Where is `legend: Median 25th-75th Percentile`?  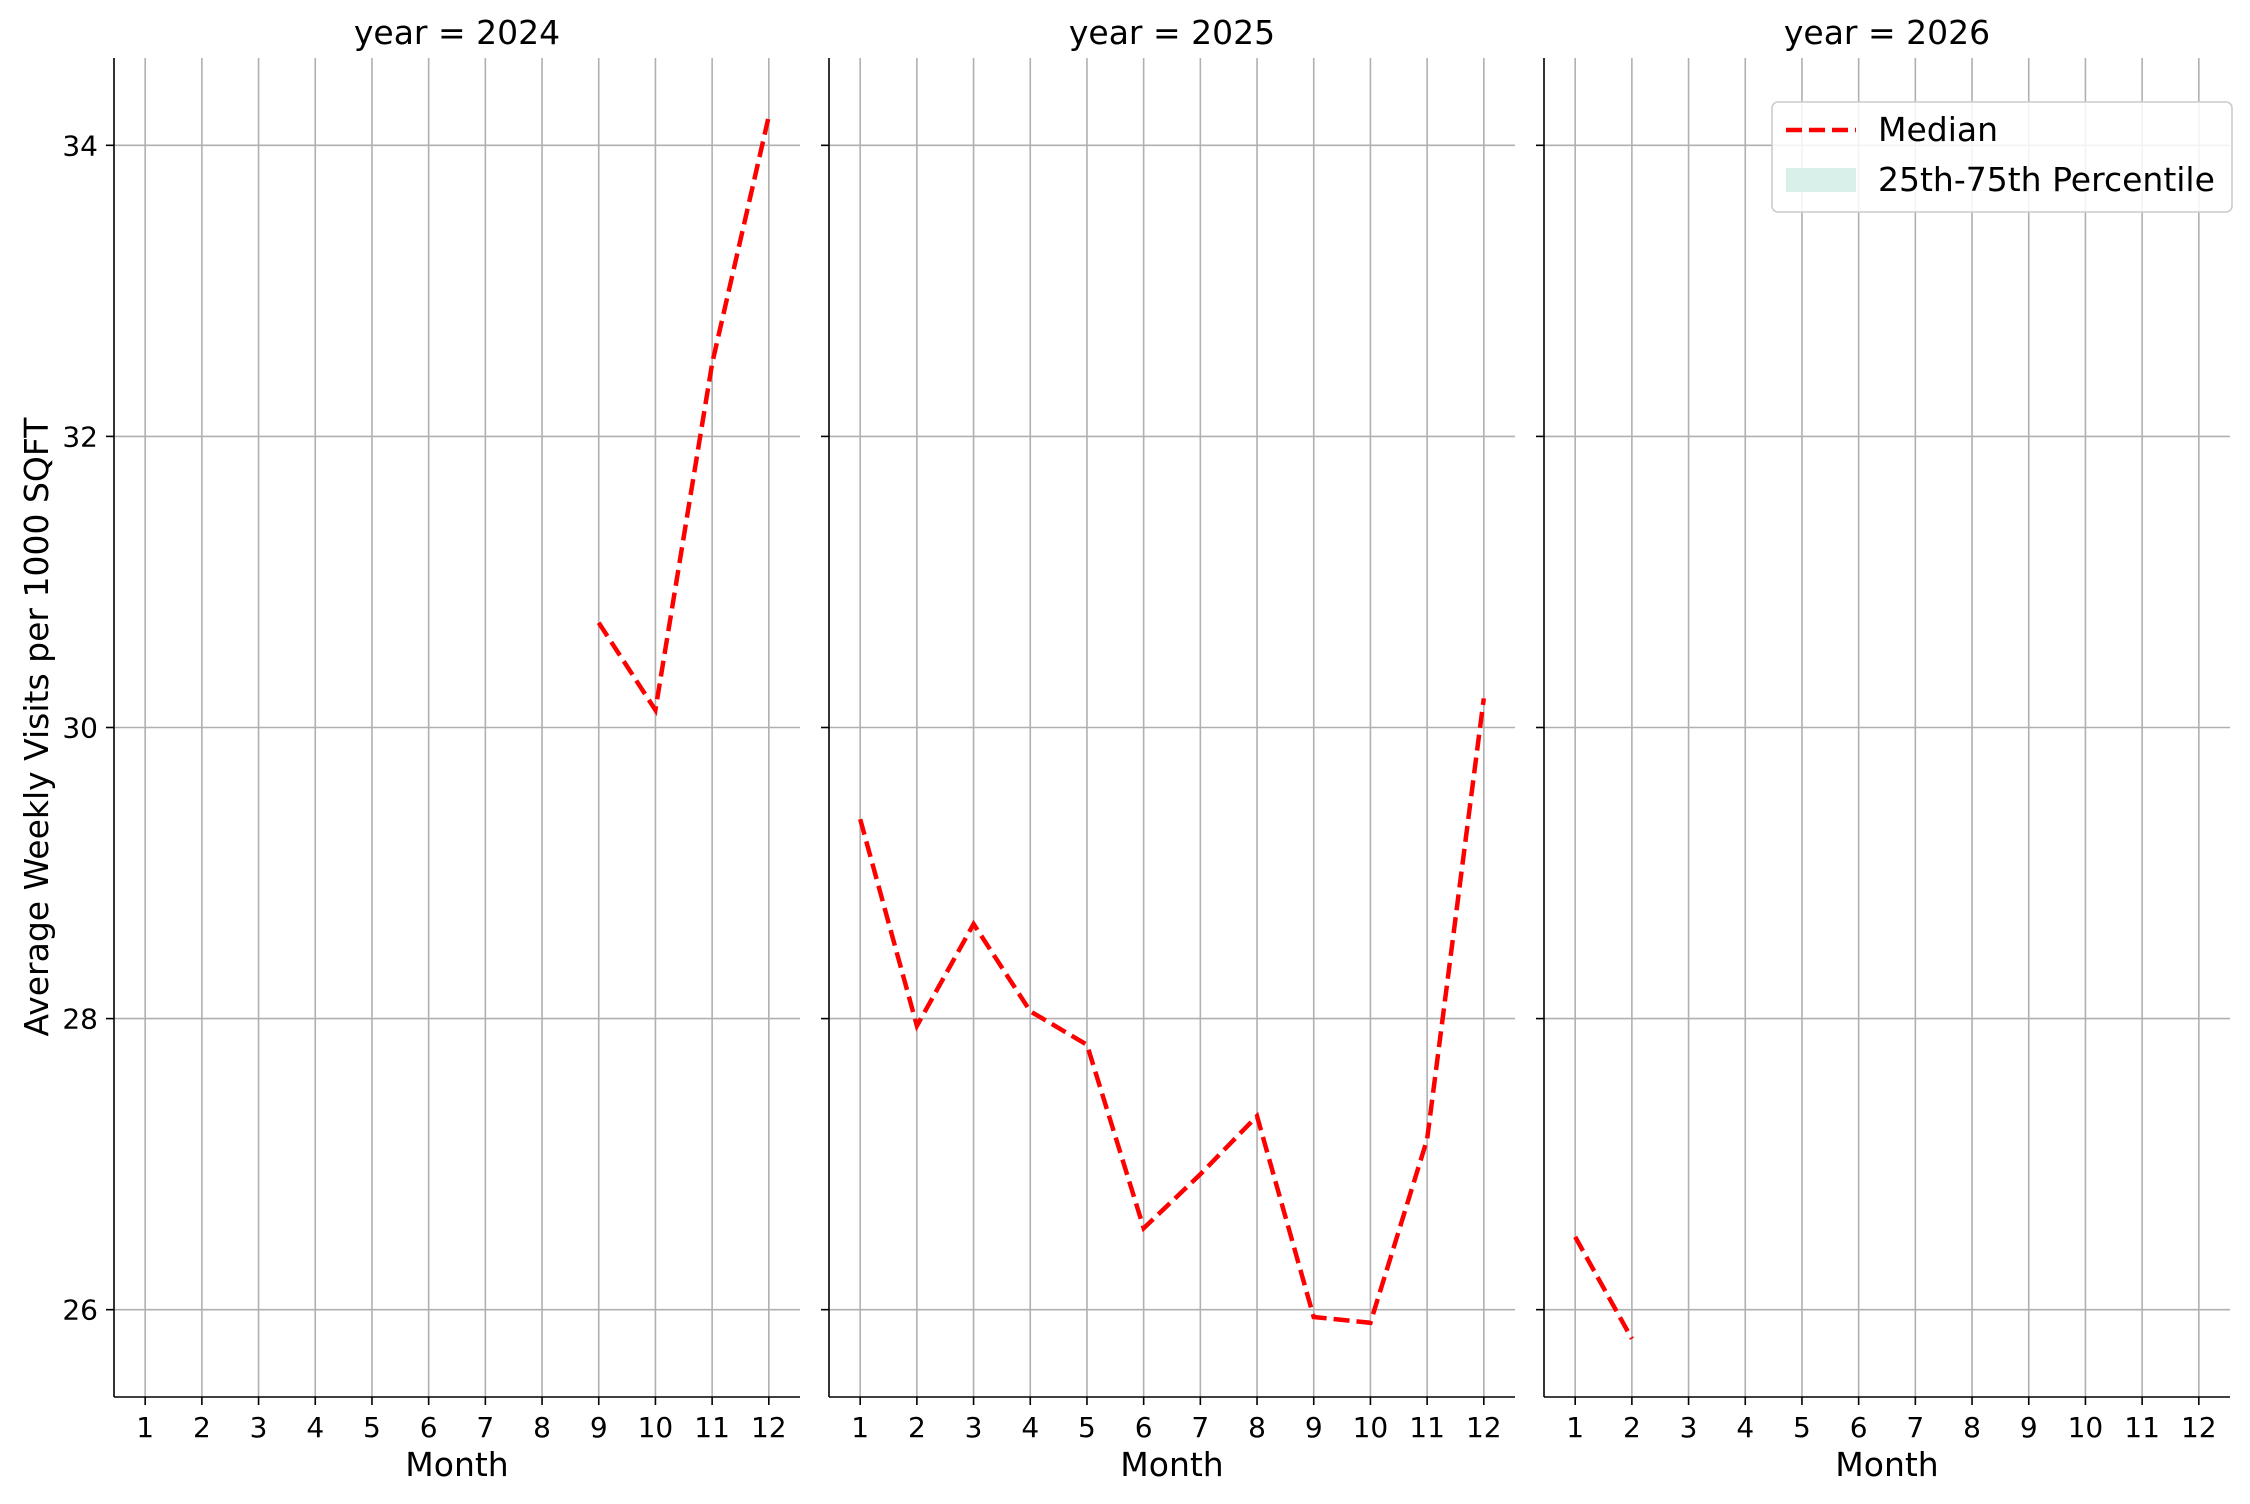 legend: Median 25th-75th Percentile is located at coordinates (2002, 157).